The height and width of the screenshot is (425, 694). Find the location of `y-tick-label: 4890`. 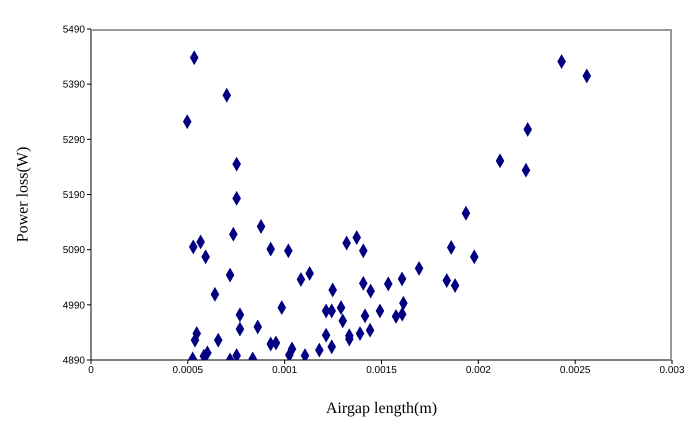

y-tick-label: 4890 is located at coordinates (74, 361).